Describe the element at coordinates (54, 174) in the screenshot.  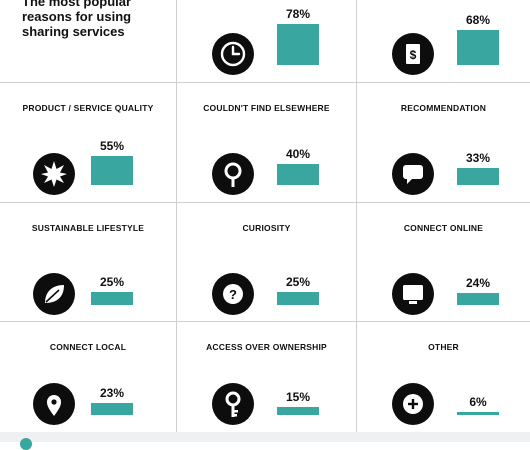
I see `starburst-icon` at that location.